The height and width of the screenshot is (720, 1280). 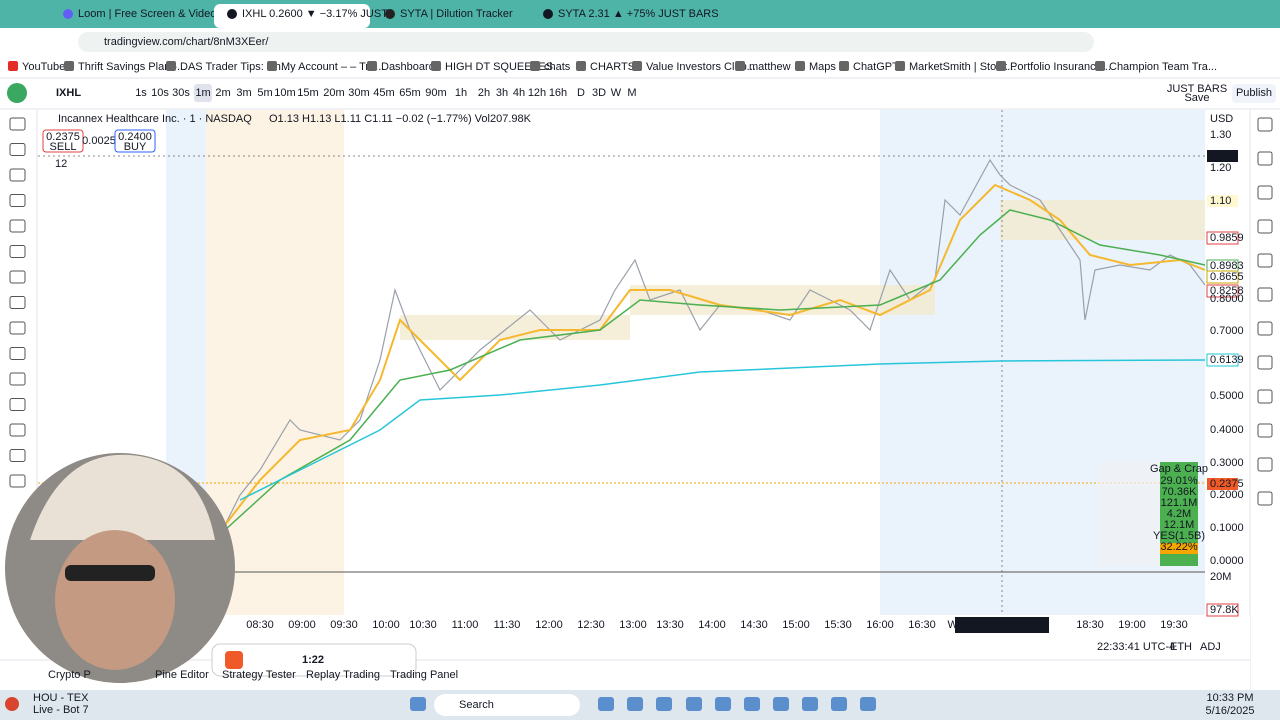 What do you see at coordinates (876, 67) in the screenshot?
I see `bookmark: ChatGPT` at bounding box center [876, 67].